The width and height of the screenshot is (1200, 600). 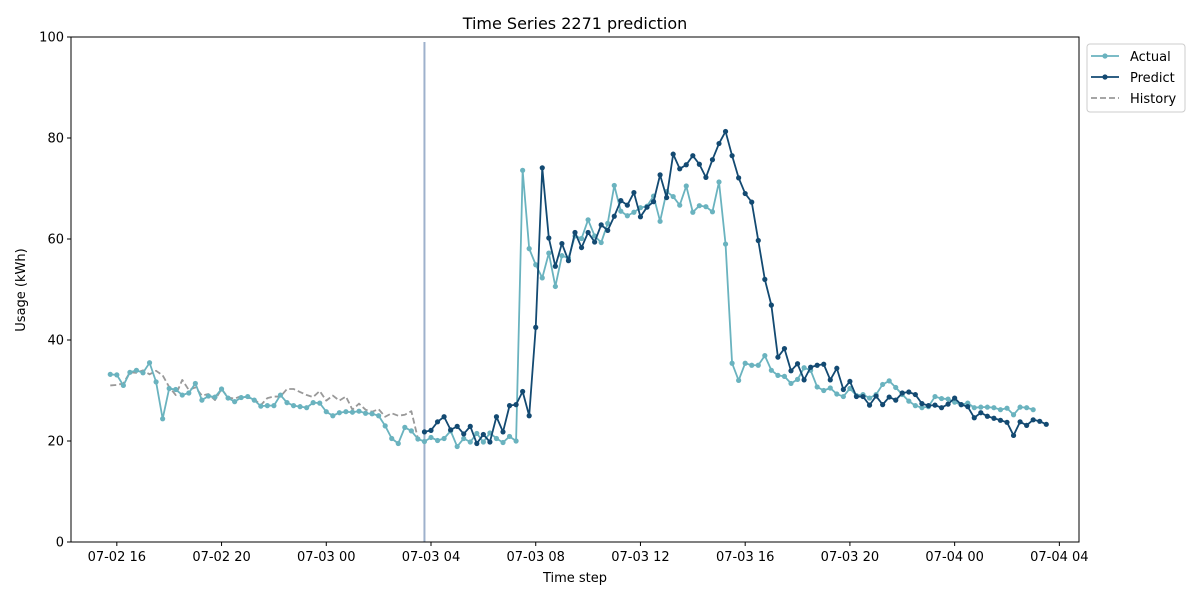 What do you see at coordinates (640, 557) in the screenshot?
I see `x-tick-label: 07-03 12` at bounding box center [640, 557].